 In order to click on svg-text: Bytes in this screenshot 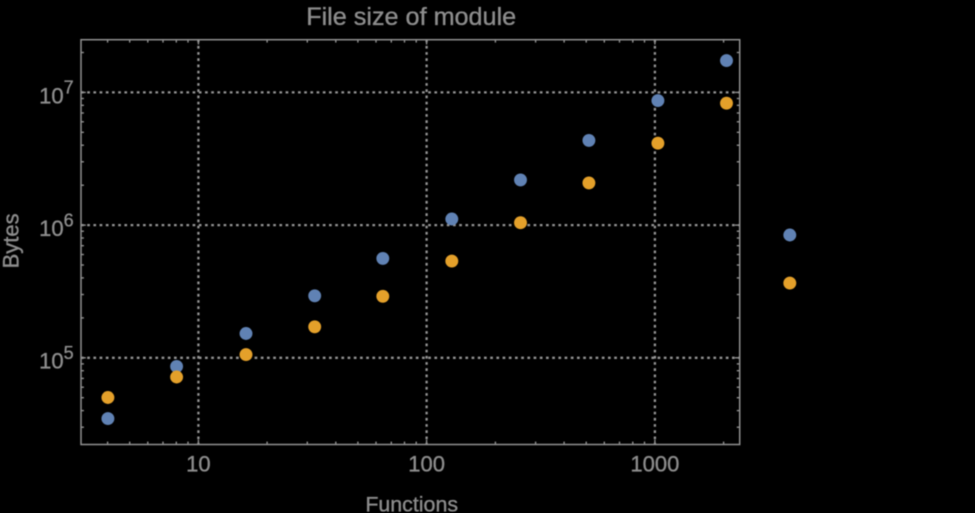, I will do `click(11, 240)`.